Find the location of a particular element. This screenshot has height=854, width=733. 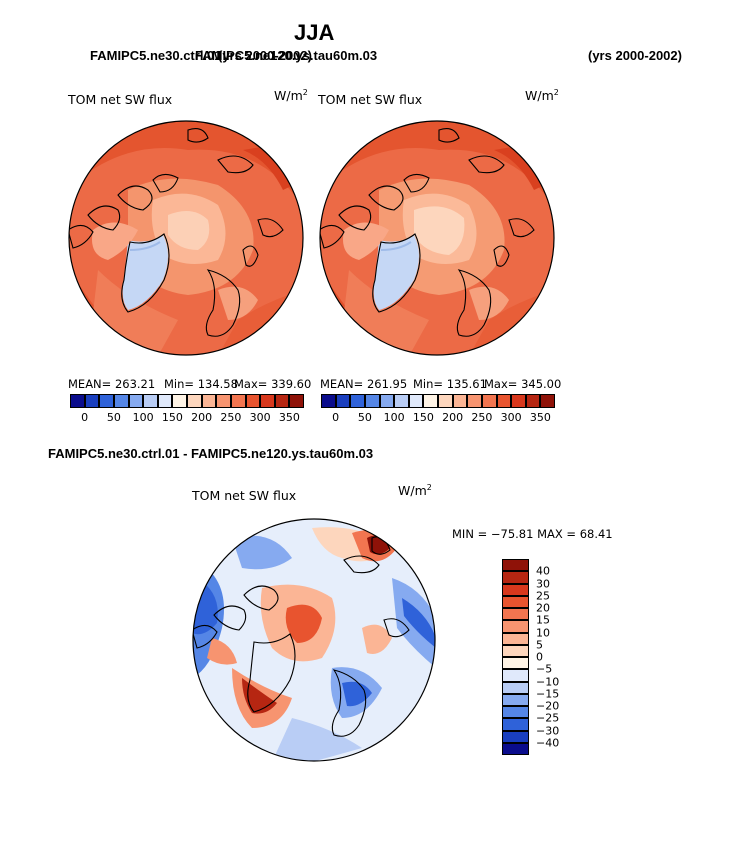

diff-colorbar-labels: 40 30 25 20 15 10 5 0 −5 −10 −15 −20 −25 −30 −40 is located at coordinates (556, 657).